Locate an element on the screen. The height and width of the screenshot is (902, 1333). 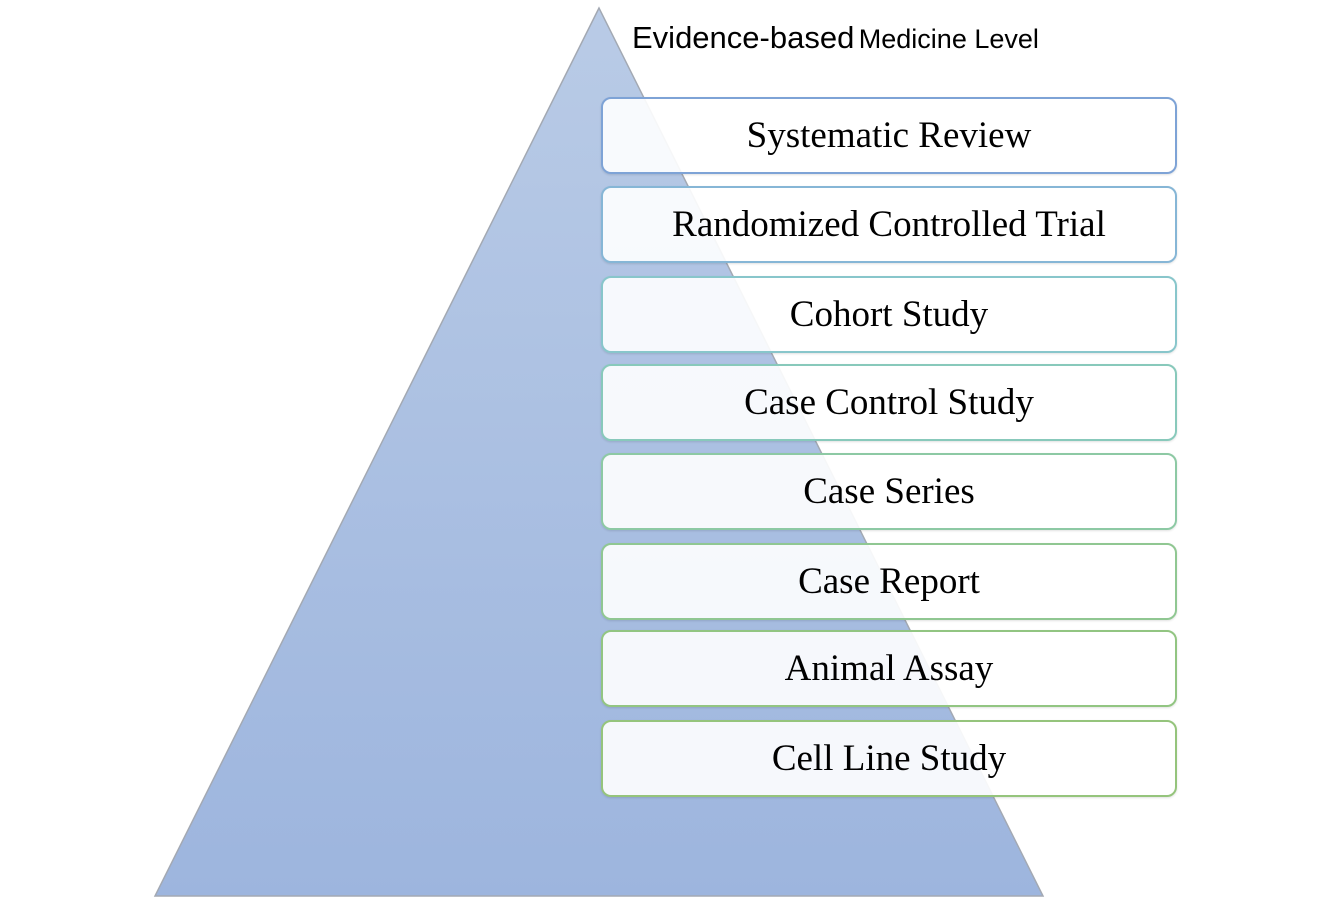
level-box-case-control-study: Case Control Study is located at coordinates (889, 402).